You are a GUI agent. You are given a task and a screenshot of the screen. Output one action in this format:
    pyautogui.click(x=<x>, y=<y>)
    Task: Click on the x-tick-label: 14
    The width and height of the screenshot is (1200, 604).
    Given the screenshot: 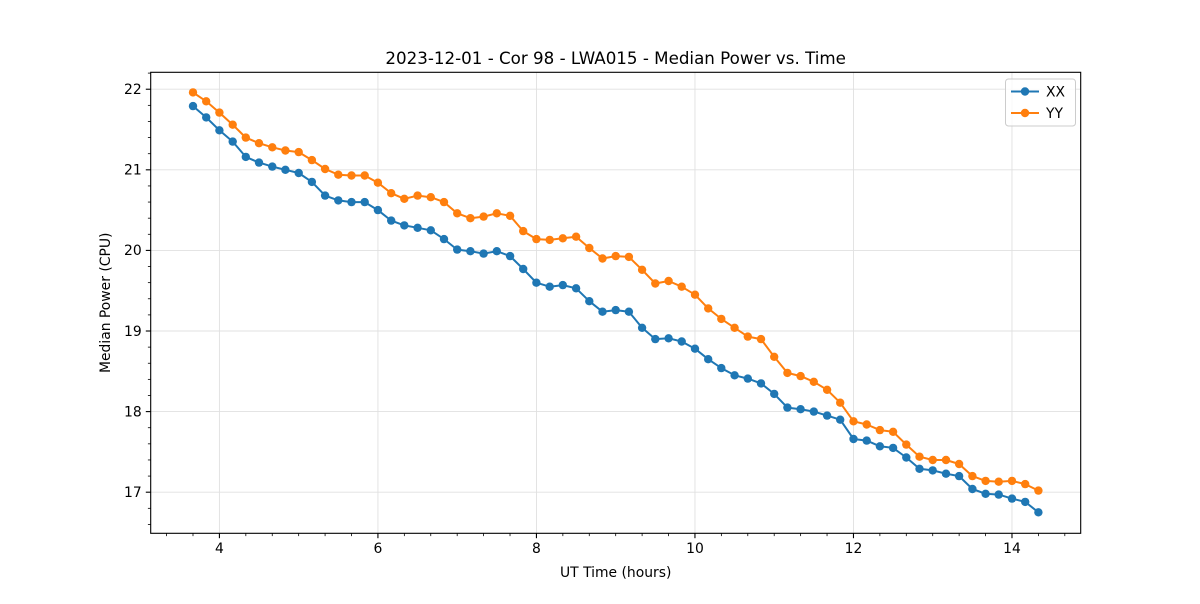 What is the action you would take?
    pyautogui.click(x=1012, y=549)
    